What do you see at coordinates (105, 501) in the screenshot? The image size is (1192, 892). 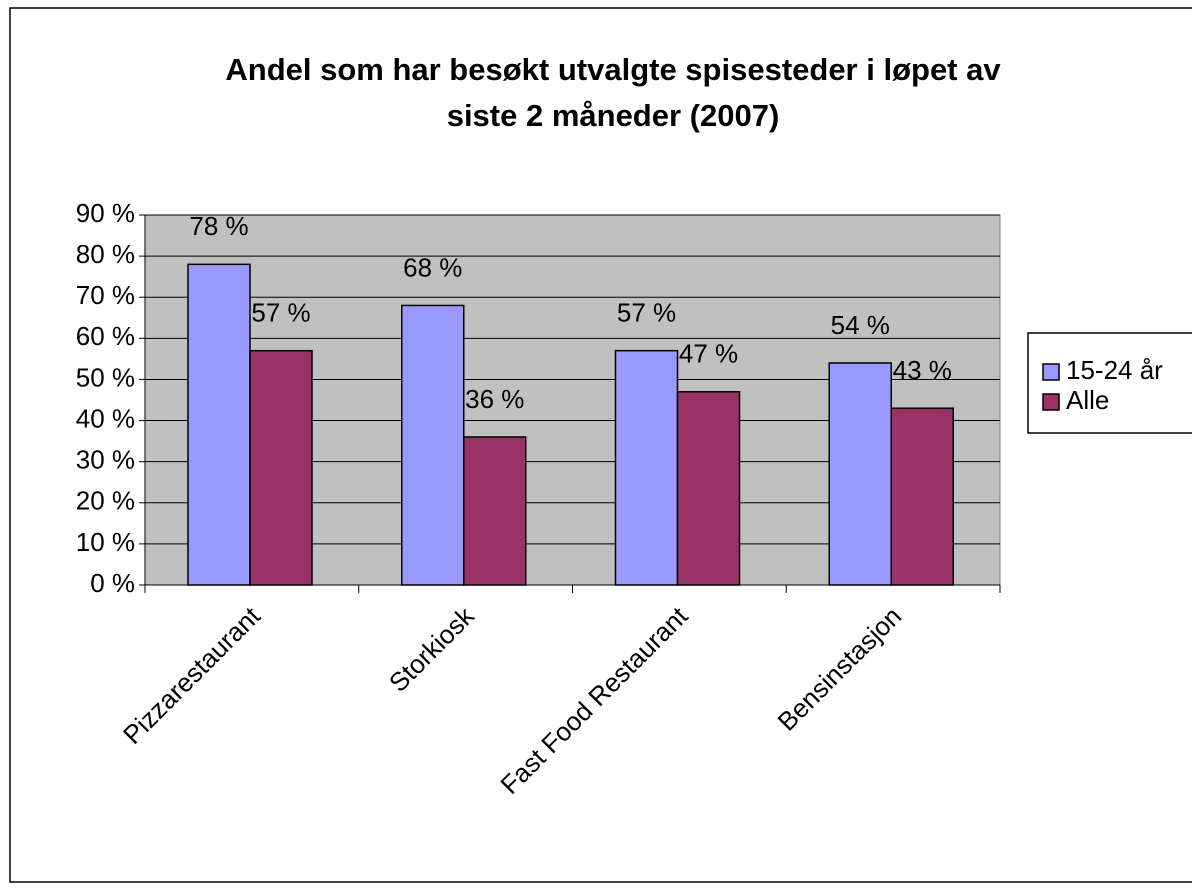 I see `y-tick-label: 20 %` at bounding box center [105, 501].